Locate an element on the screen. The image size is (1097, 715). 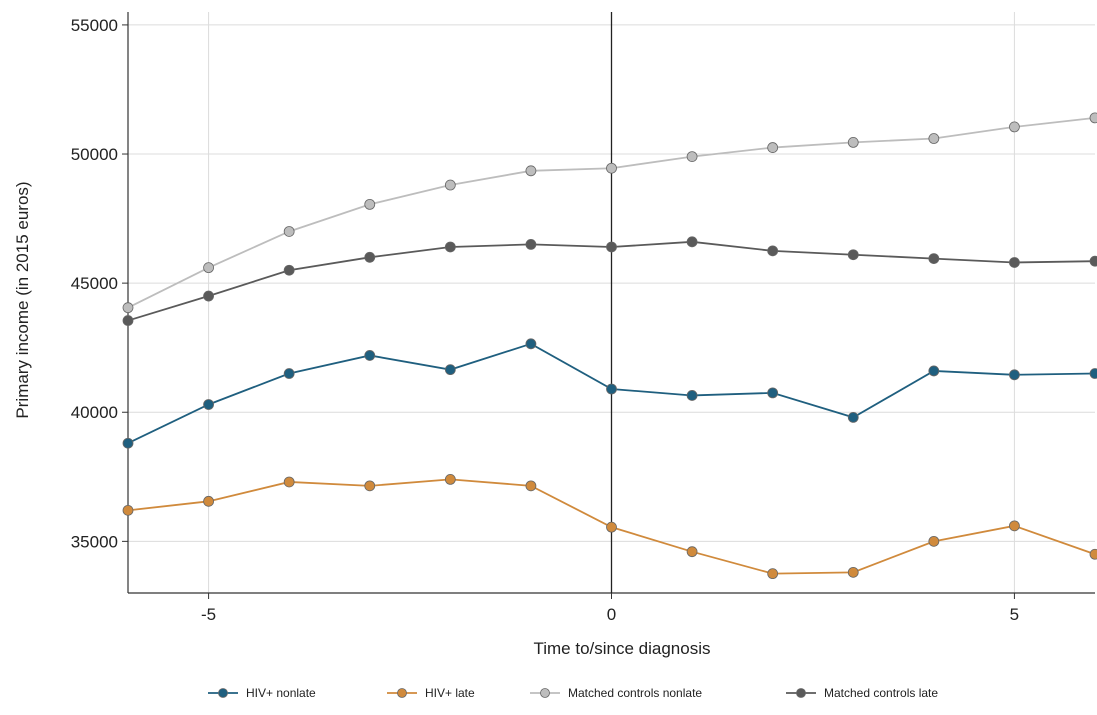
x-tick-label: -5 is located at coordinates (208, 614).